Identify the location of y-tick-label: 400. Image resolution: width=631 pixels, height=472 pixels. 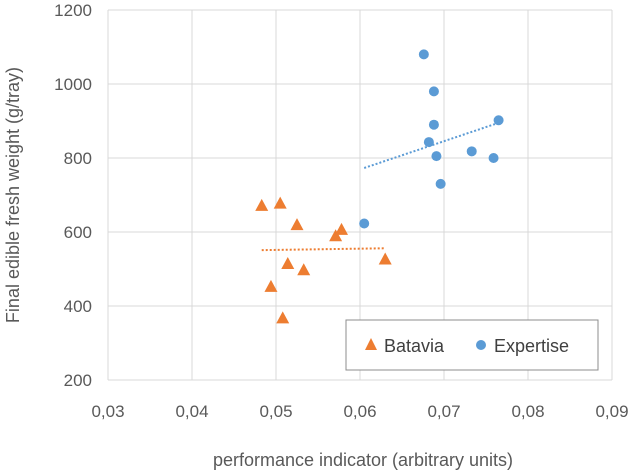
(78, 306).